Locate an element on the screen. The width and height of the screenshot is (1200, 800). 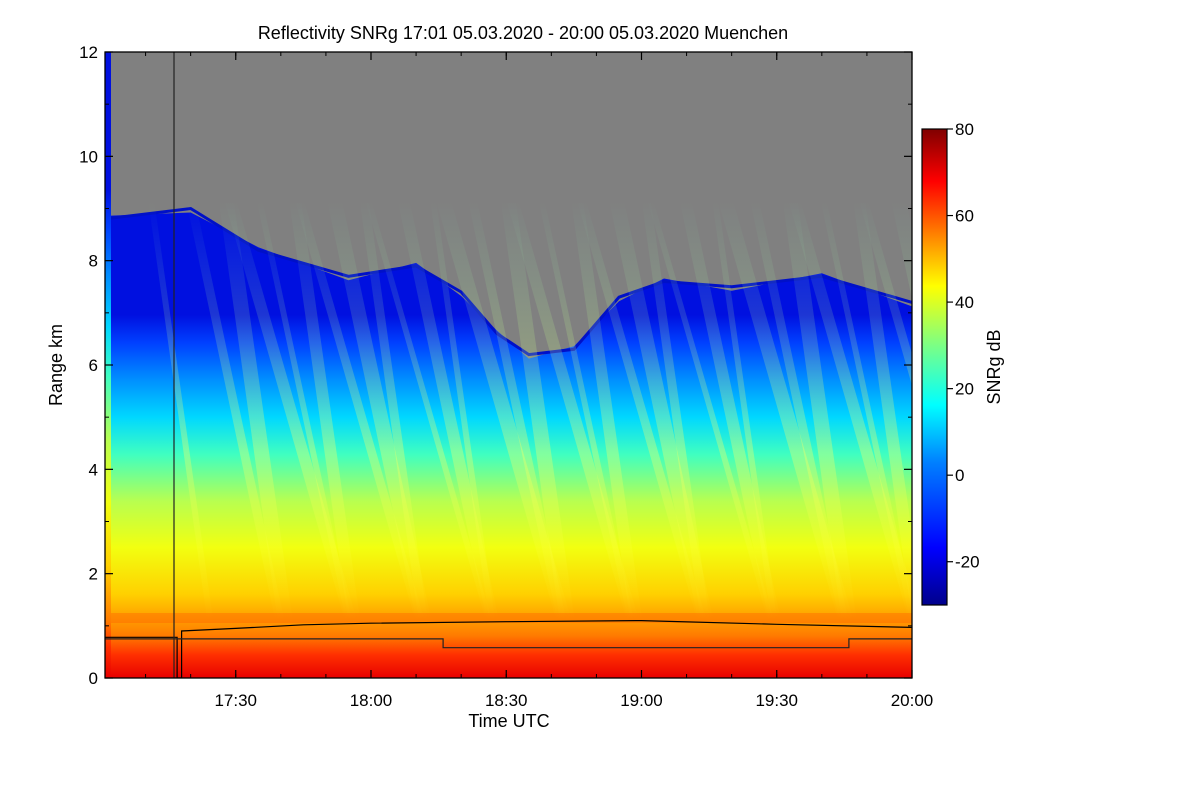
lowest-layer-line is located at coordinates (508, 643).